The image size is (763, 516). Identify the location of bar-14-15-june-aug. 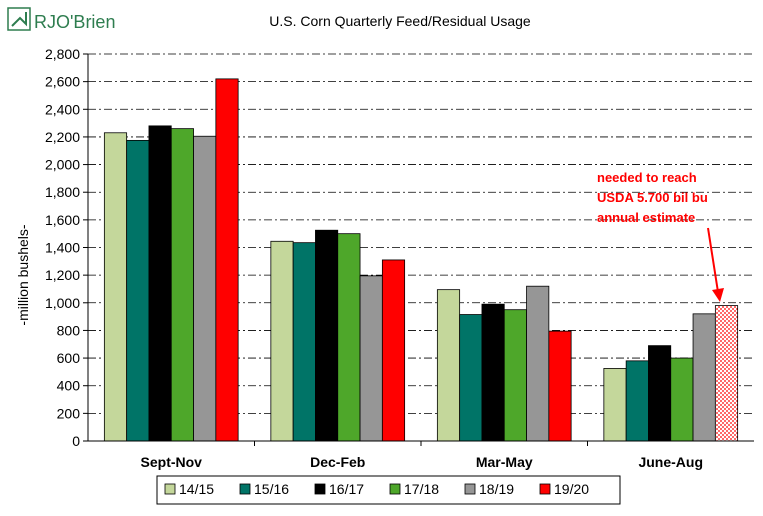
(615, 405).